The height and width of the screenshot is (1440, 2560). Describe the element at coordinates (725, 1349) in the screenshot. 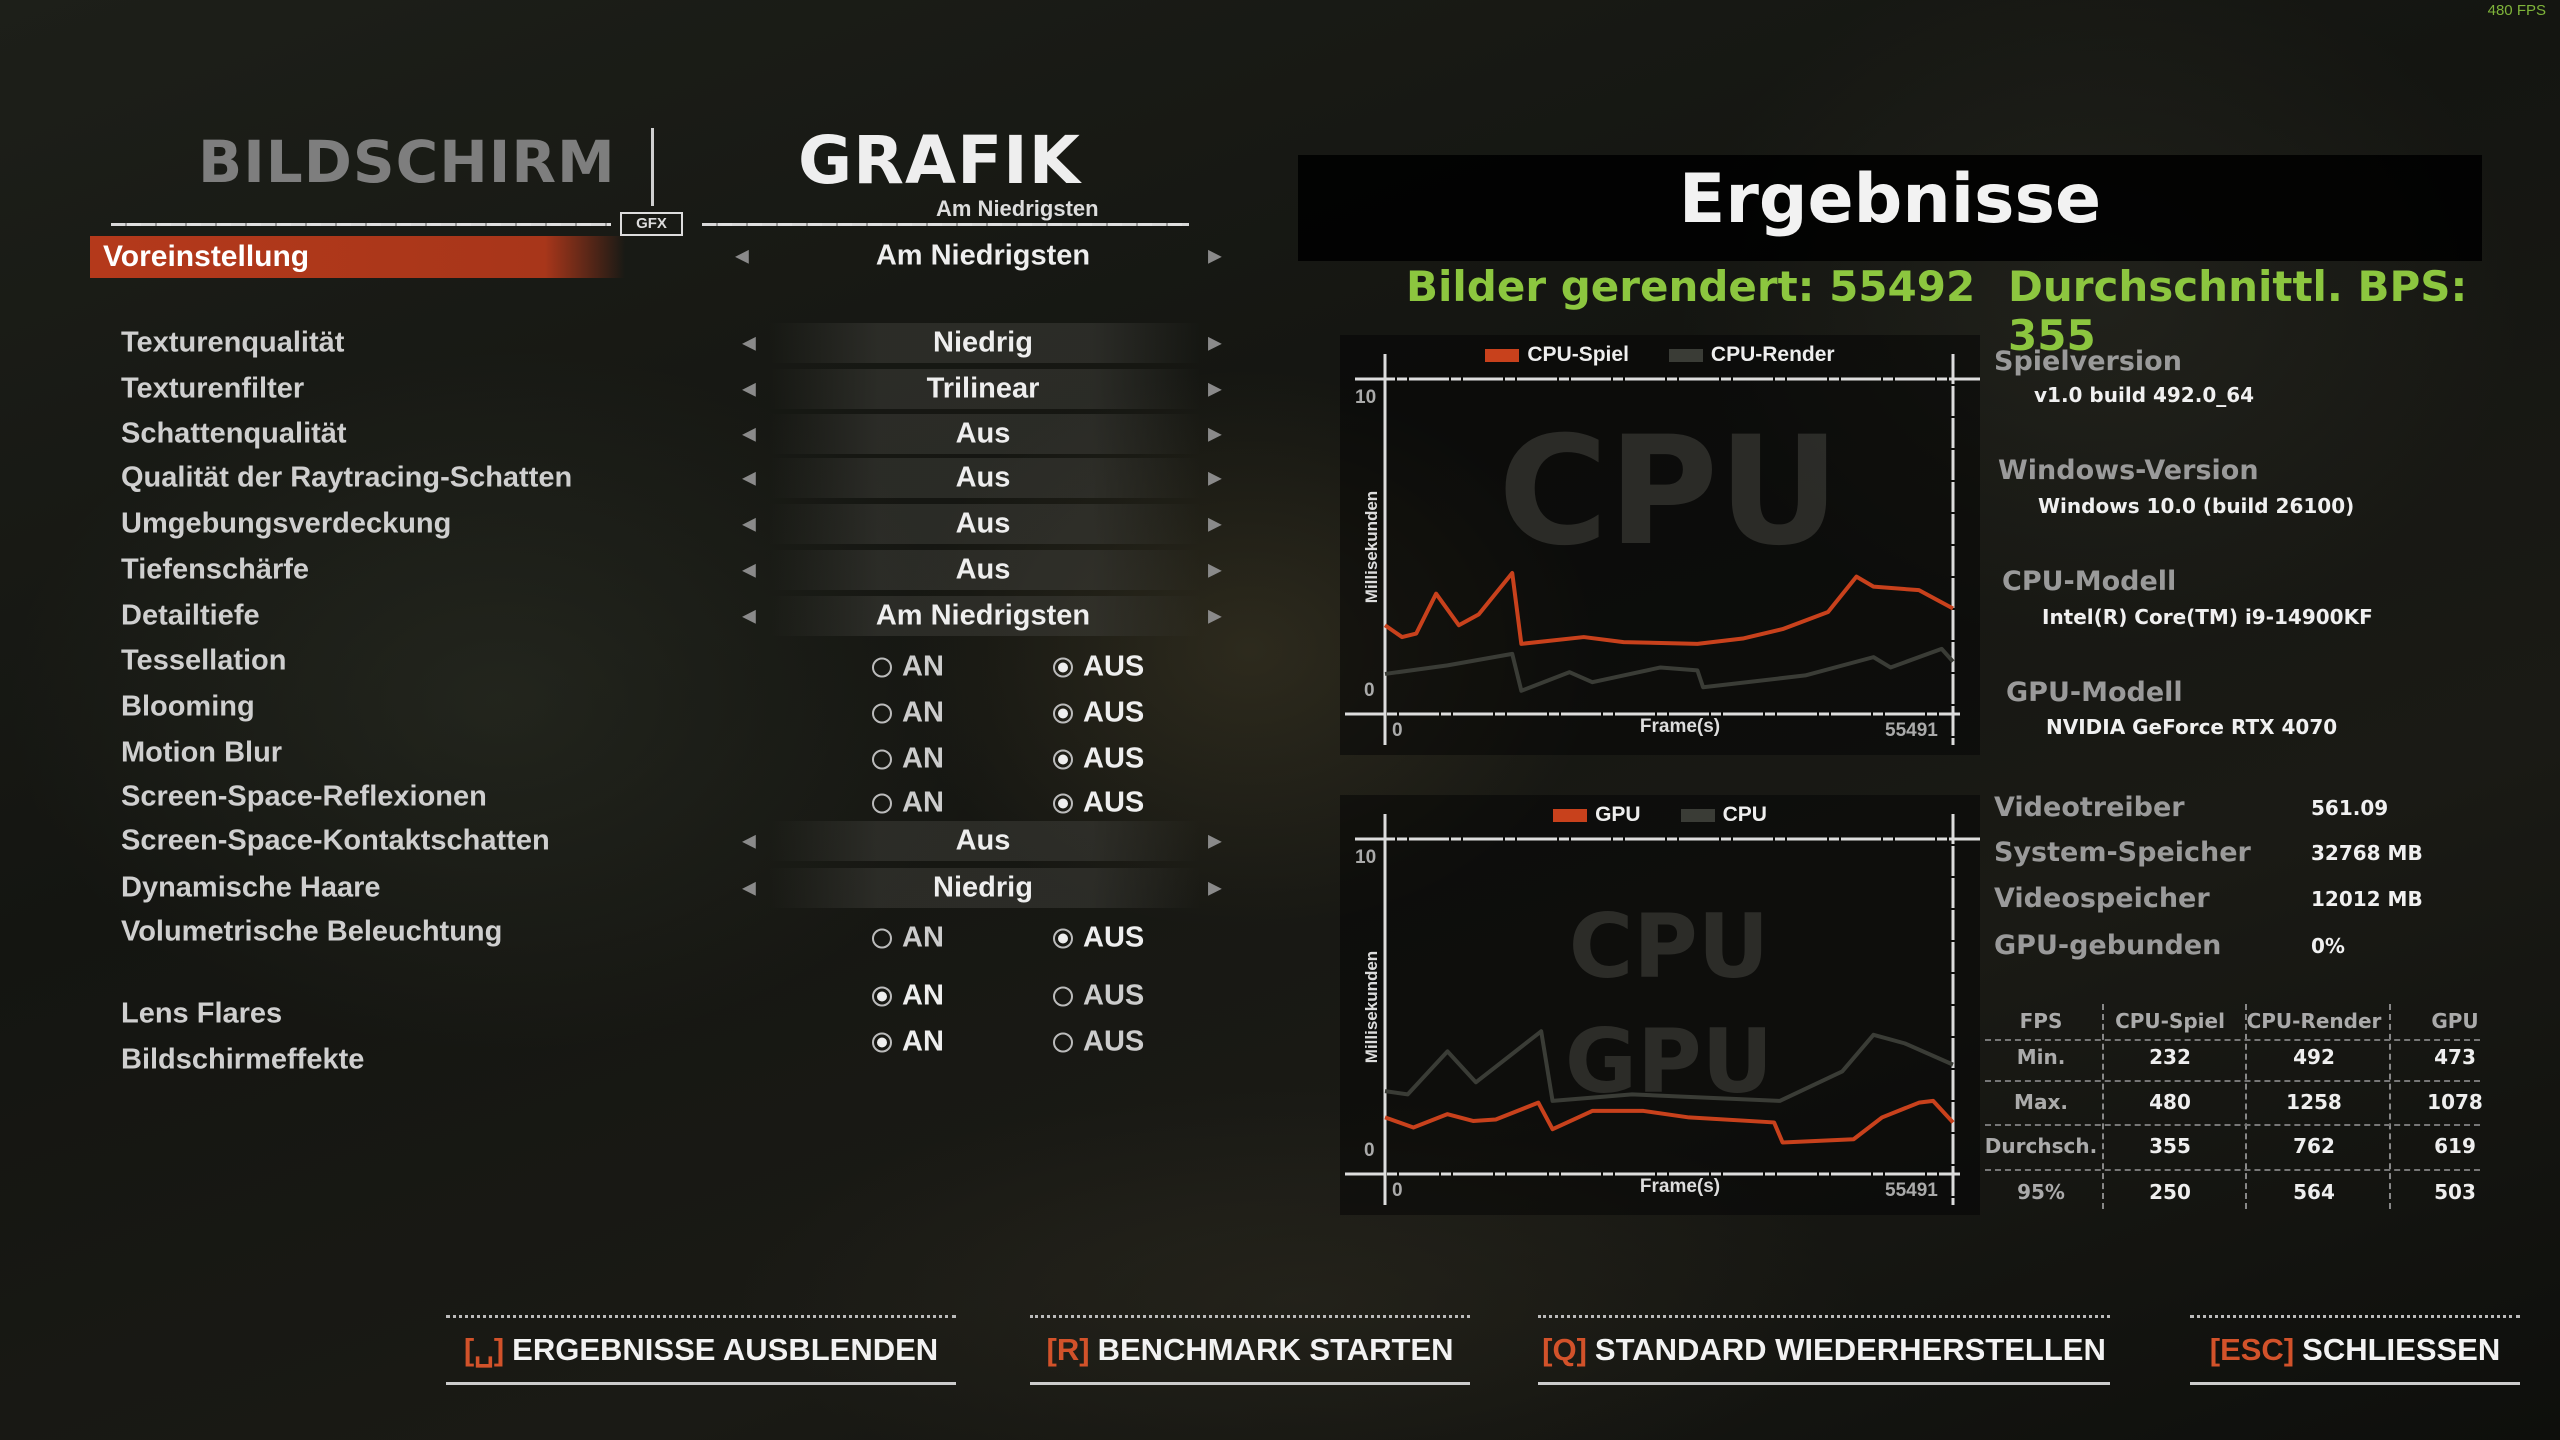

I see `button-label: ERGEBNISSE AUSBLENDEN` at that location.